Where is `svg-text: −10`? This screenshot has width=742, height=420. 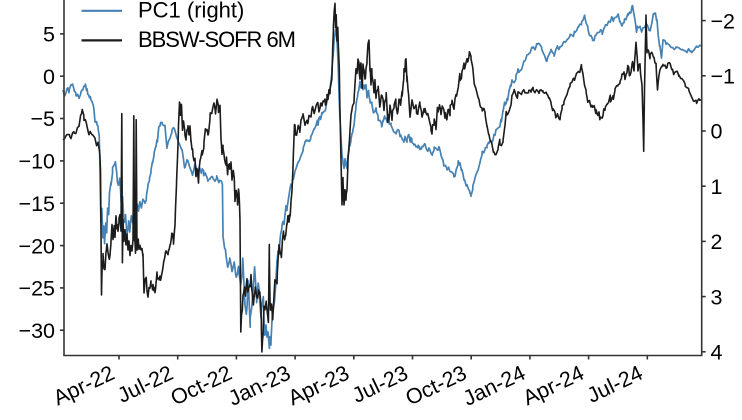
svg-text: −10 is located at coordinates (37, 162).